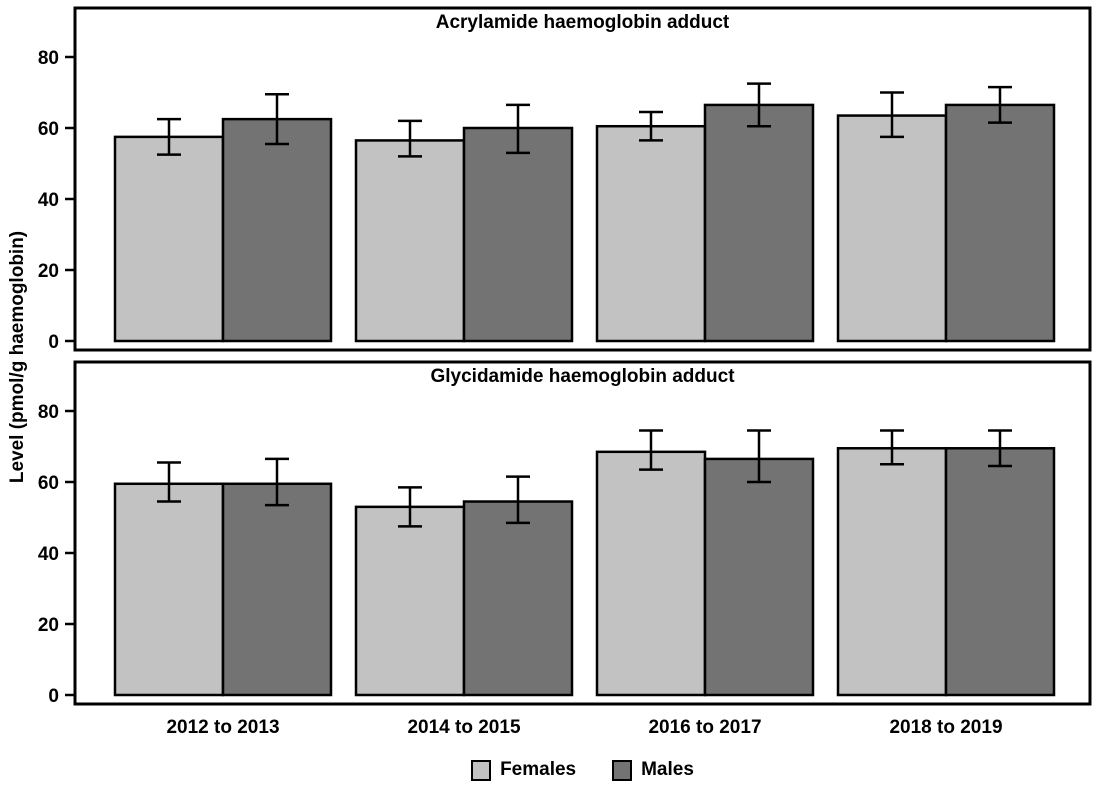  I want to click on panel-title-glycidamide: Glycidamide haemoglobin adduct, so click(582, 376).